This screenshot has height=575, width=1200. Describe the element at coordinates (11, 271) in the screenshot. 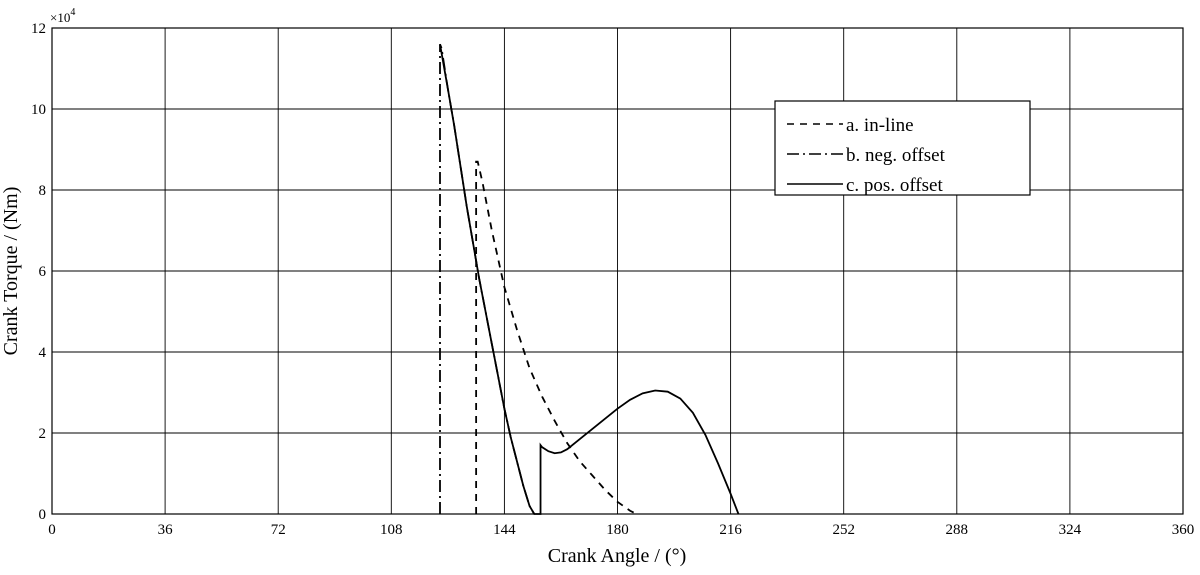

I see `y-axis-title: Crank Torque / (Nm)` at that location.